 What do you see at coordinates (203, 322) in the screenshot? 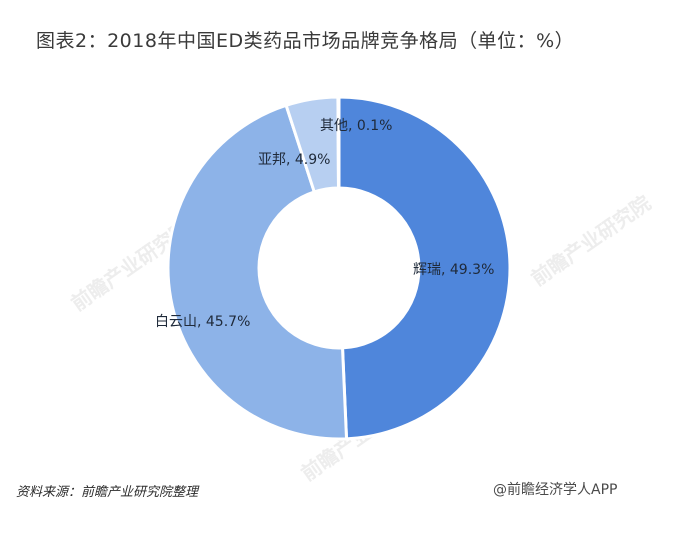
I see `label-baiyunshan: 白云山, 45.7%` at bounding box center [203, 322].